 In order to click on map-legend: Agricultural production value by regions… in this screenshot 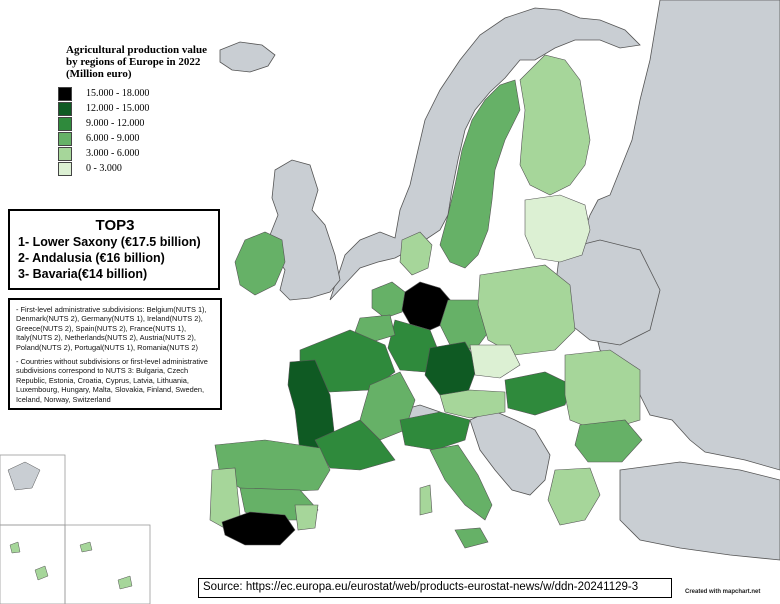, I will do `click(133, 110)`.